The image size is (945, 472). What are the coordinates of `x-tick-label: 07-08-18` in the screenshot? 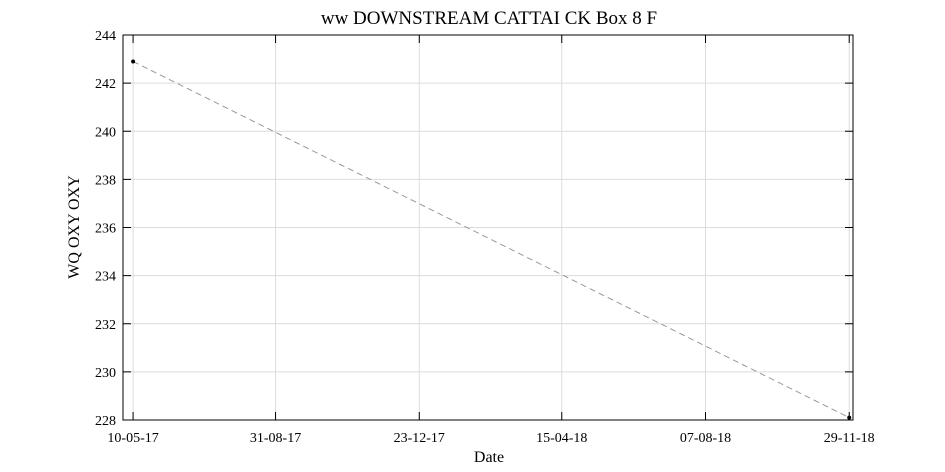 It's located at (705, 438).